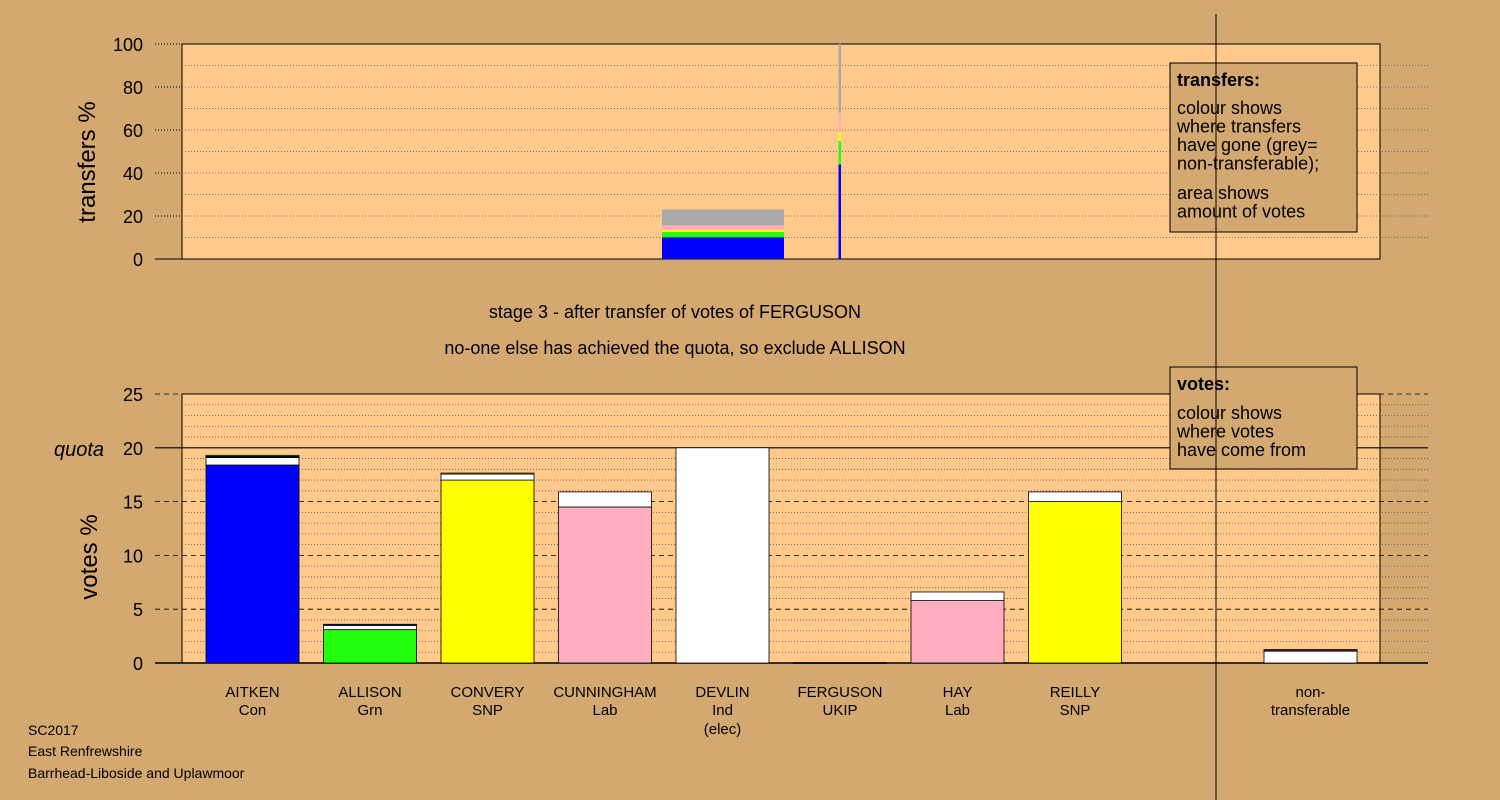 This screenshot has height=800, width=1500. I want to click on votes-y-axis-label: votes %, so click(89, 556).